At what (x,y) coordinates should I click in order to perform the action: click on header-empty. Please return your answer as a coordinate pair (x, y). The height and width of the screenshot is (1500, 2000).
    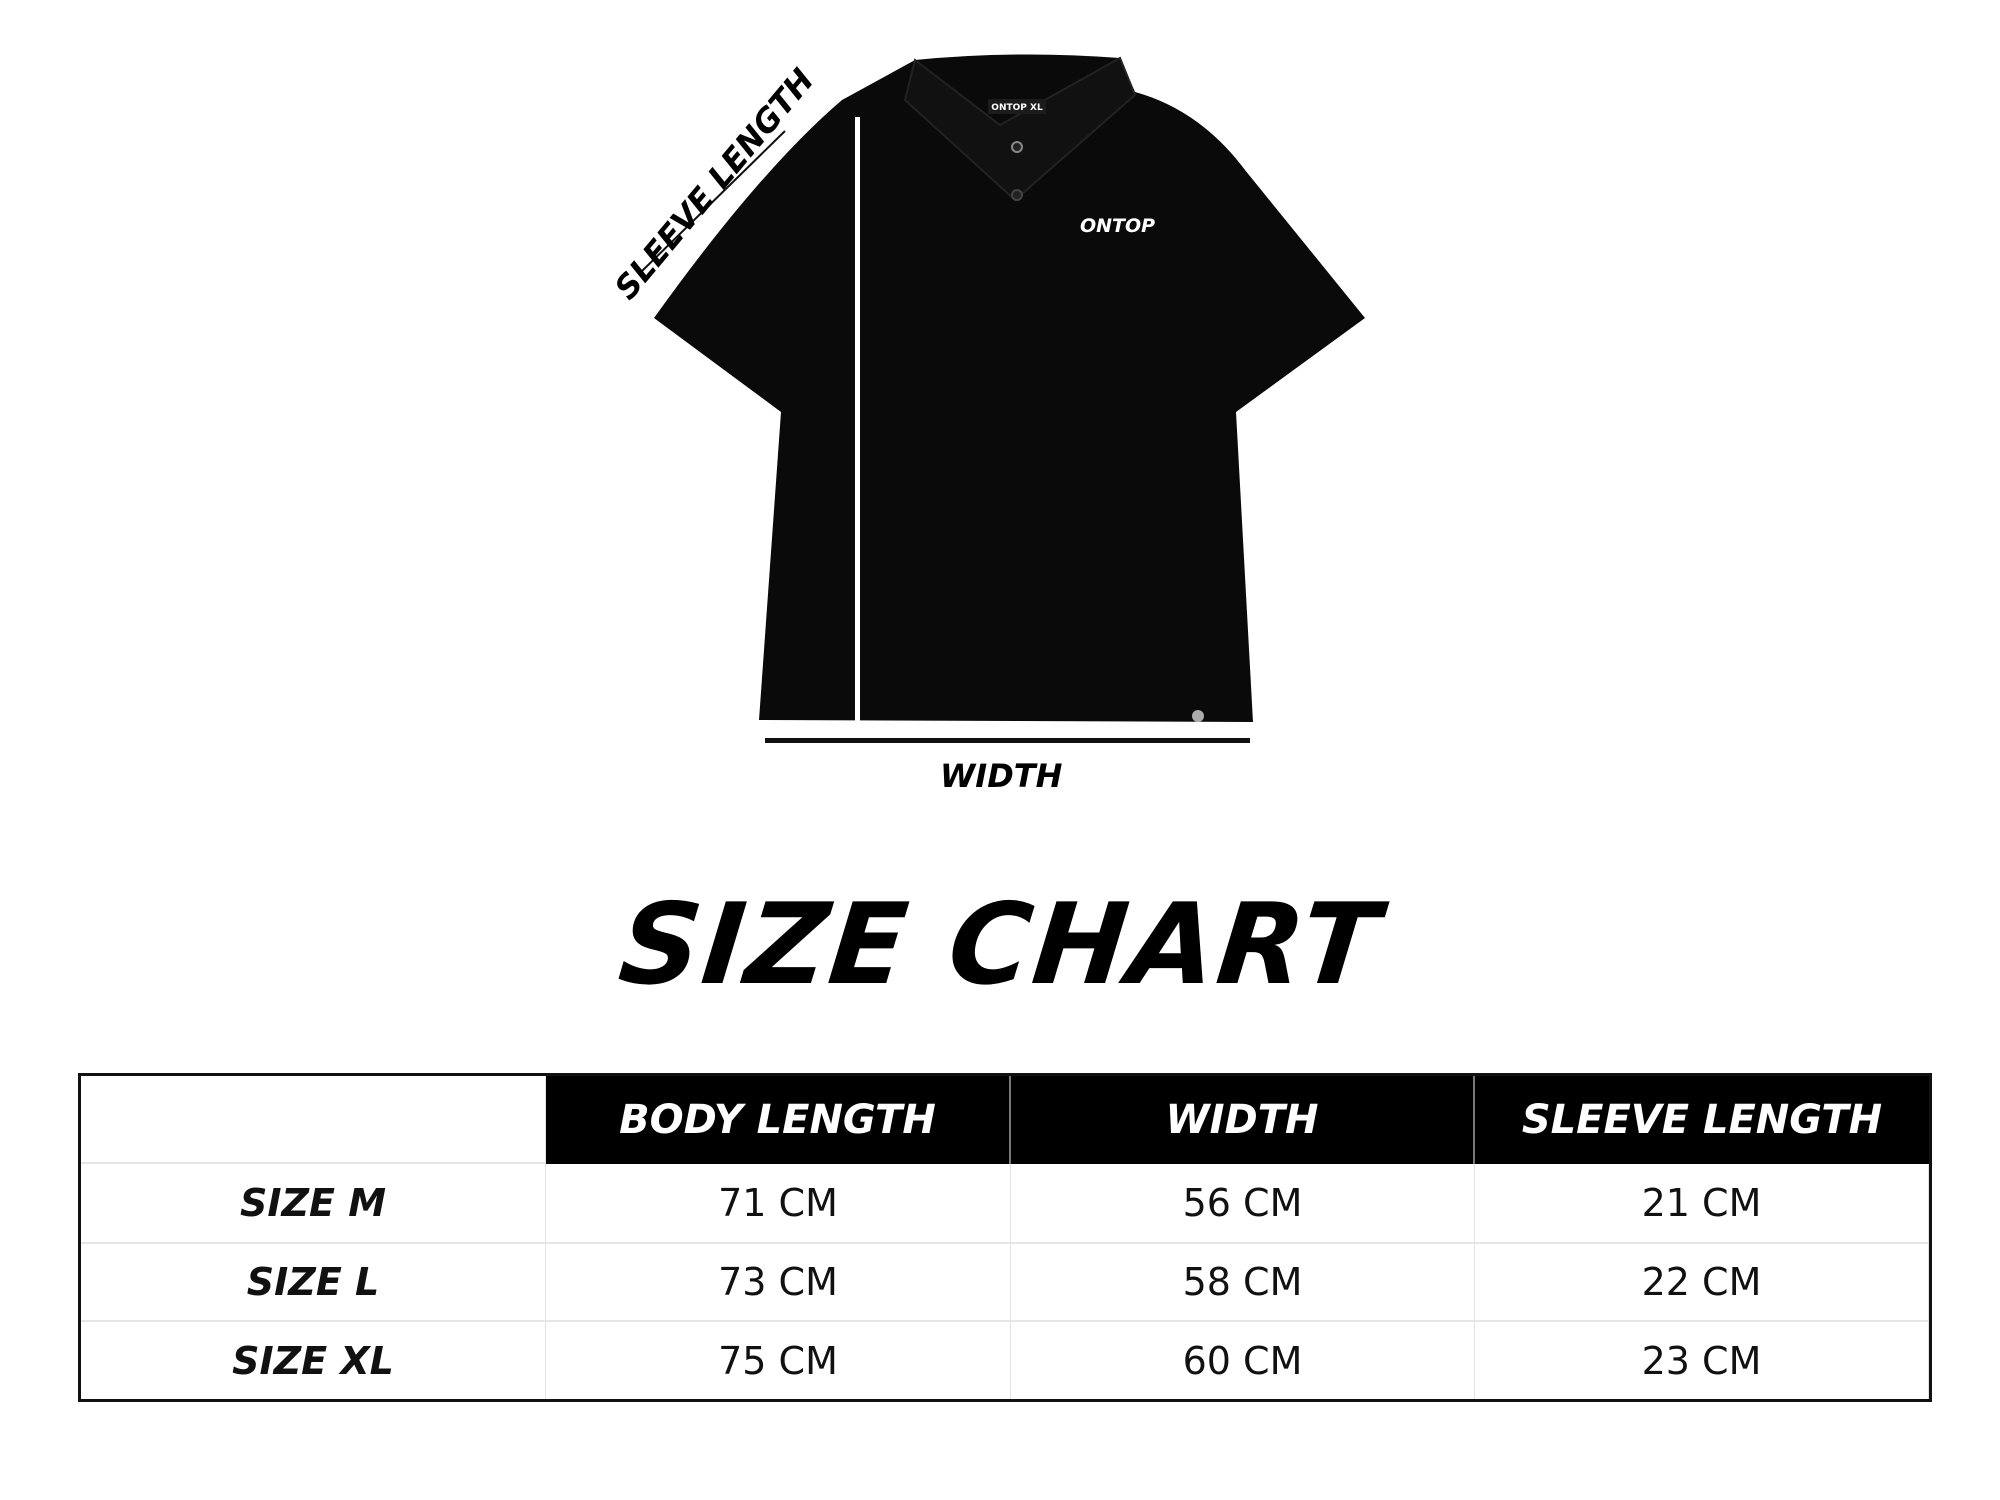
    Looking at the image, I should click on (313, 1120).